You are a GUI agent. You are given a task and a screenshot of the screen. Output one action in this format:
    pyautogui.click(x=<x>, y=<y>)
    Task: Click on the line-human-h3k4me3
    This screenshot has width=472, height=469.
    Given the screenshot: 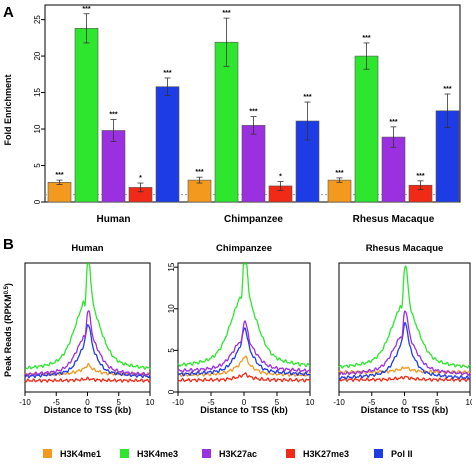 What is the action you would take?
    pyautogui.click(x=87, y=316)
    